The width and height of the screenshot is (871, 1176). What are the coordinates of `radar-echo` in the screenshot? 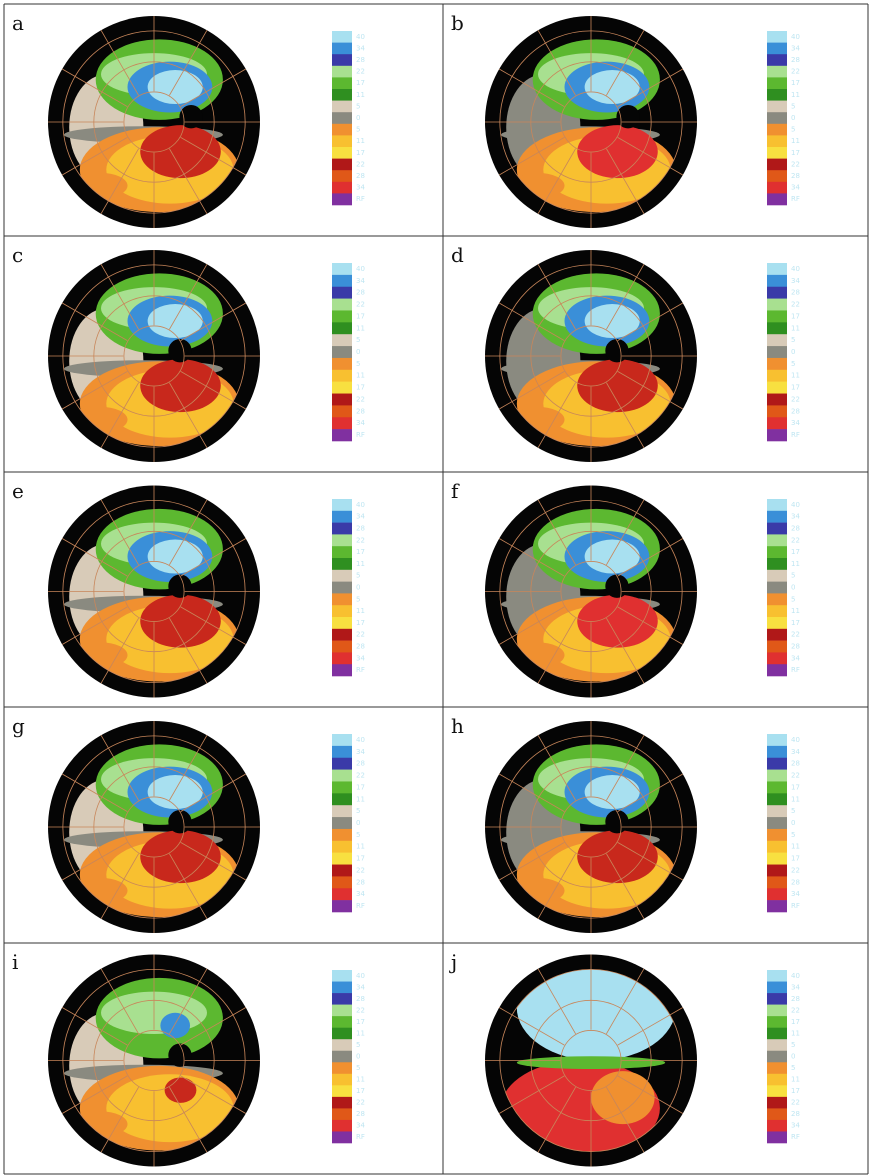 It's located at (588, 595).